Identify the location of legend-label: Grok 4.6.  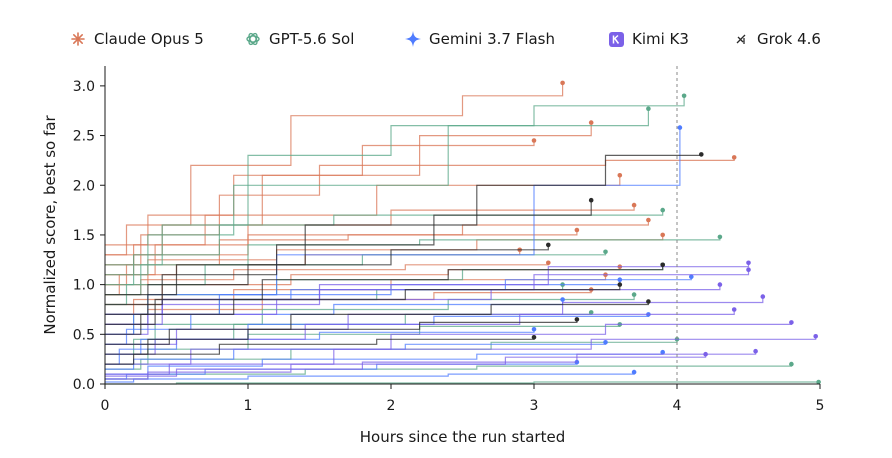
(789, 39).